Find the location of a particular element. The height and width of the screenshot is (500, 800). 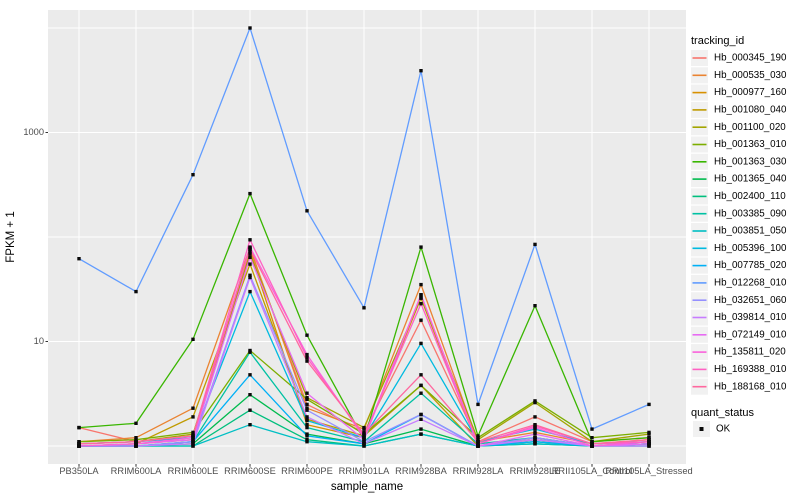

x-tick-label: RRIM928BA is located at coordinates (421, 471).